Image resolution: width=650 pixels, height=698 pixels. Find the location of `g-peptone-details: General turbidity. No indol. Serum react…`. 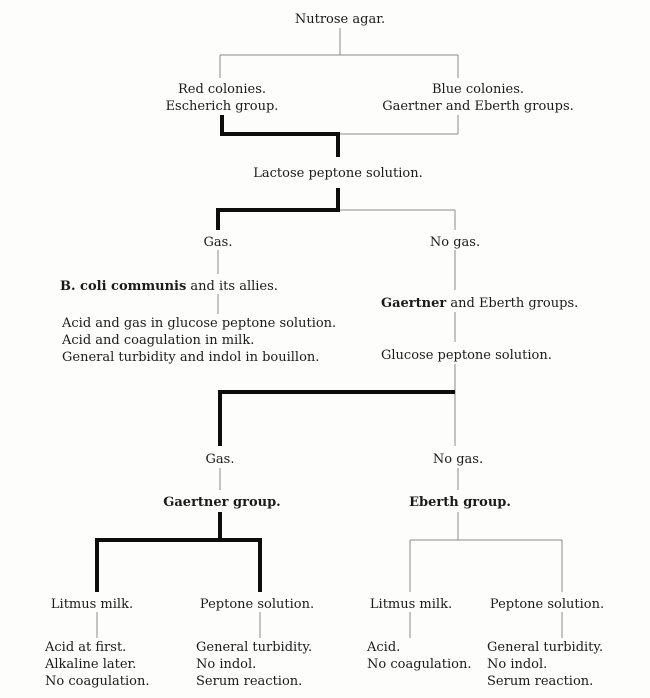

g-peptone-details: General turbidity. No indol. Serum react… is located at coordinates (254, 664).